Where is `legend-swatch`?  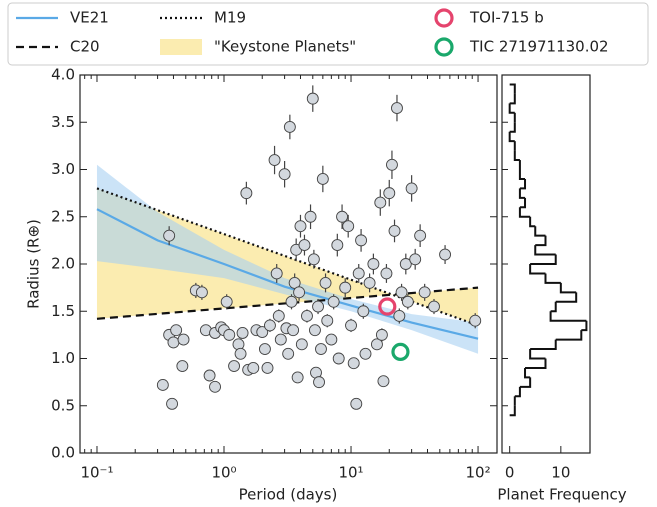 legend-swatch is located at coordinates (444, 47).